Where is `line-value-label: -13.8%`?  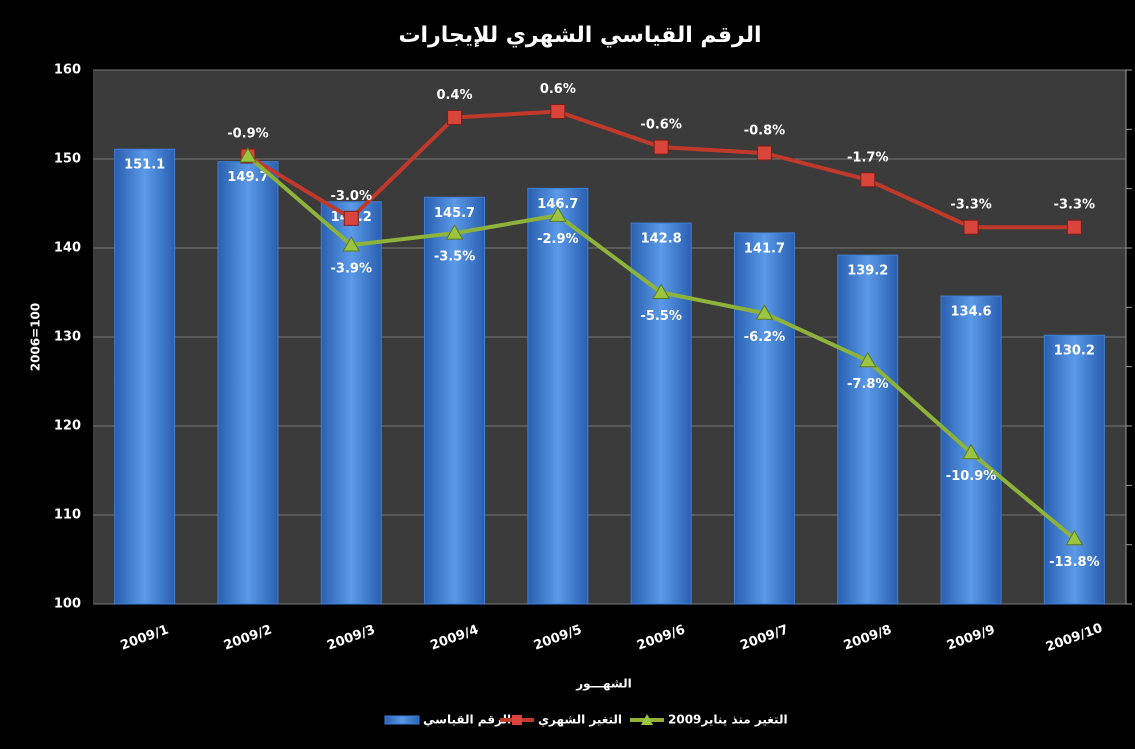
line-value-label: -13.8% is located at coordinates (1074, 562).